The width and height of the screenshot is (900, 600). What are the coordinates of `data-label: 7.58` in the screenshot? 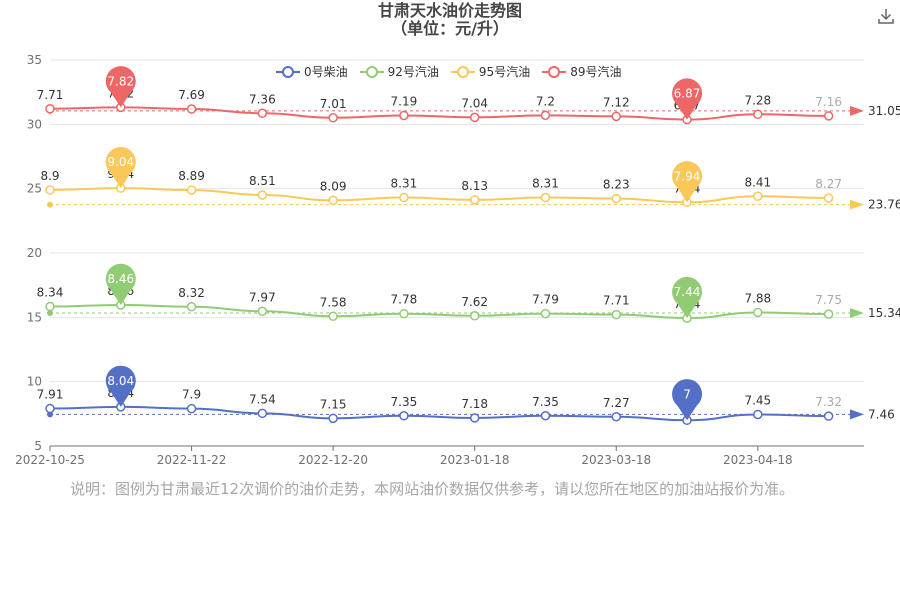 It's located at (333, 302).